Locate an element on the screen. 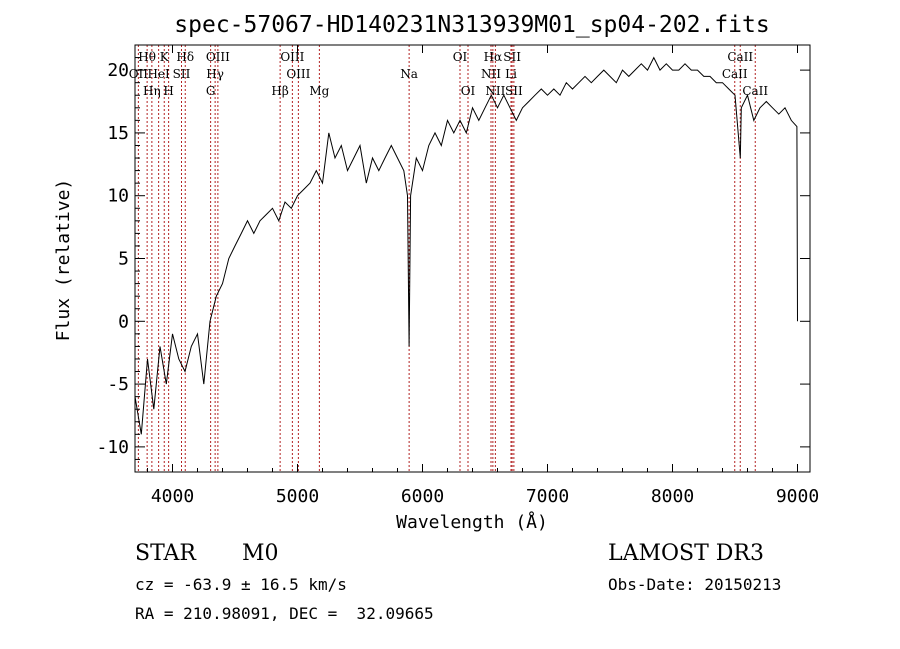  y-tick-label: -5 is located at coordinates (118, 384).